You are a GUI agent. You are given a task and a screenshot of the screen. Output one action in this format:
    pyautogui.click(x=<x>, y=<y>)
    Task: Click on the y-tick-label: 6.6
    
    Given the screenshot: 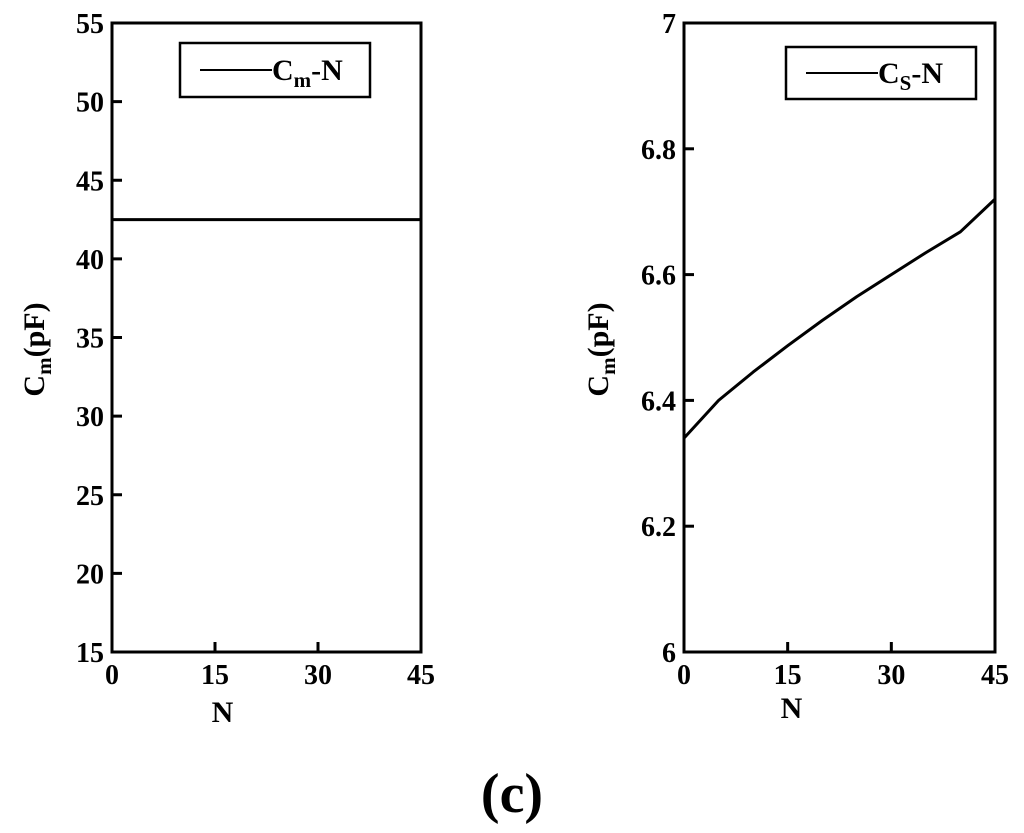 What is the action you would take?
    pyautogui.click(x=658, y=276)
    